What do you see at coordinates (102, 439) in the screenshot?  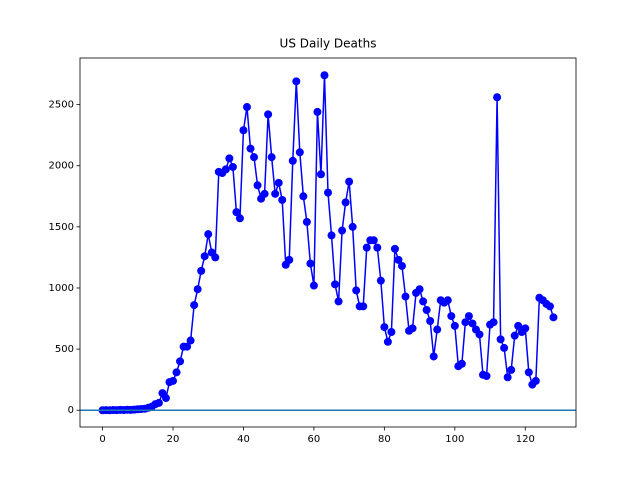 I see `x-tick-label: 0` at bounding box center [102, 439].